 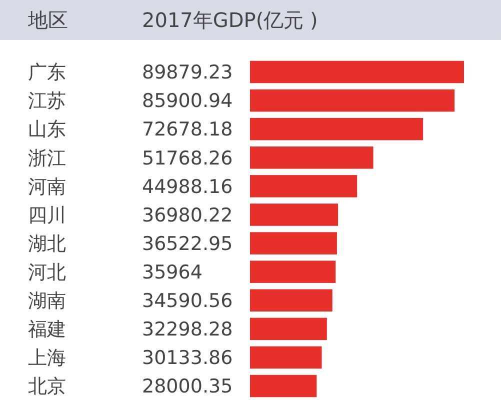 I want to click on data-label: 85900.94, so click(x=187, y=101).